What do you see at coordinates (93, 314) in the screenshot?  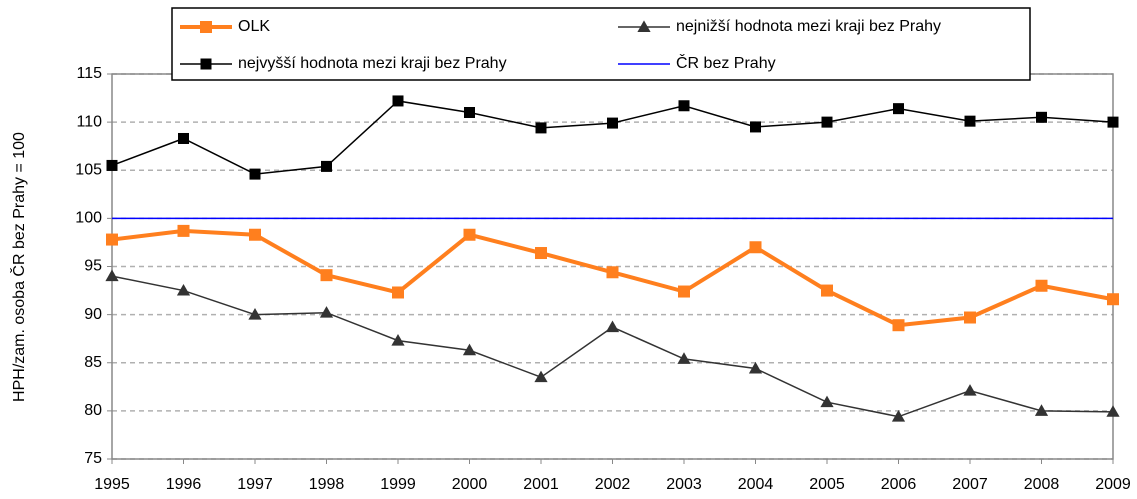 I see `y-tick-label: 90` at bounding box center [93, 314].